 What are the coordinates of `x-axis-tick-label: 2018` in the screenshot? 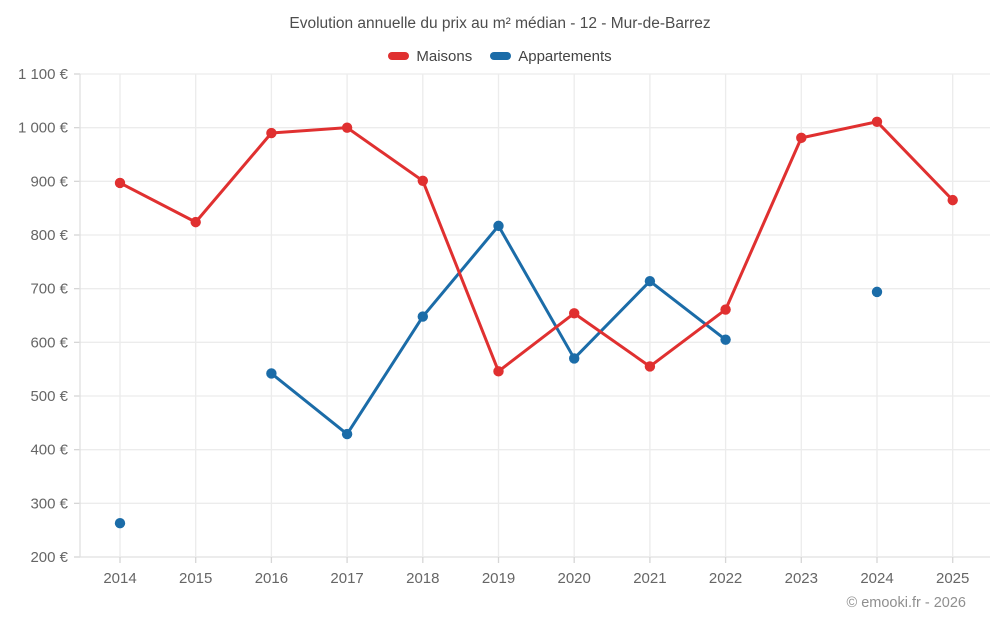 It's located at (422, 578).